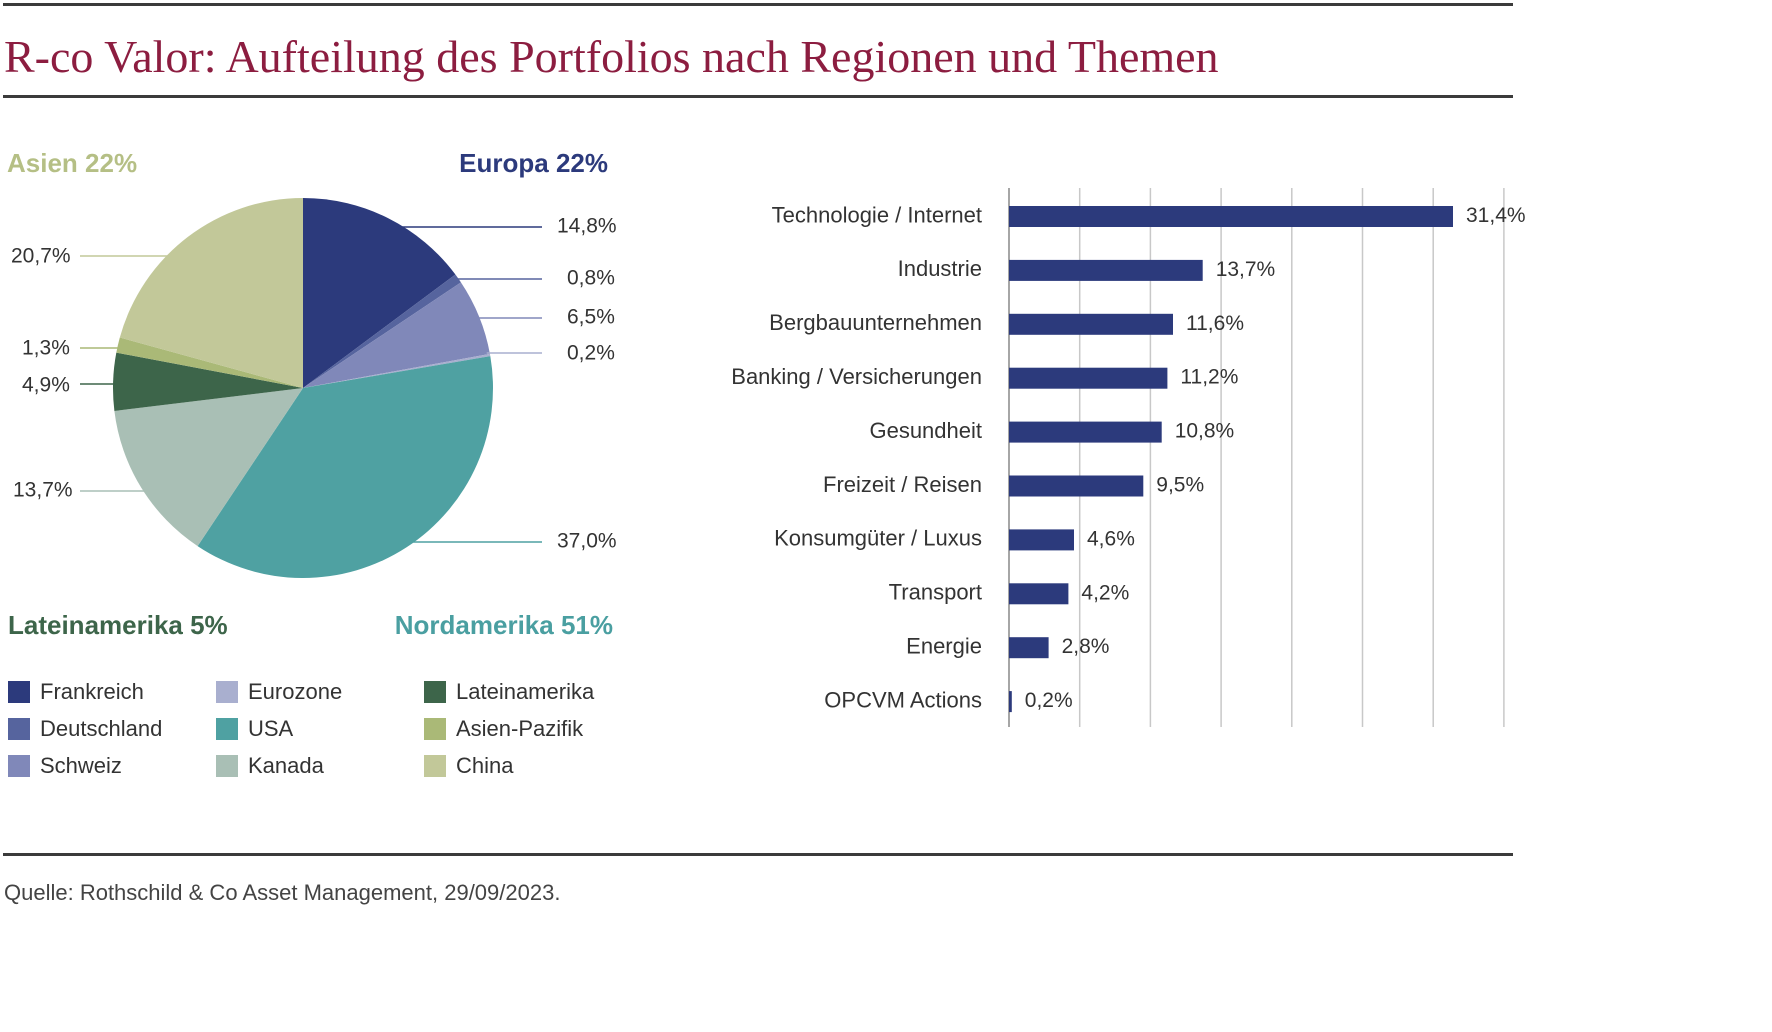  I want to click on category-label-industrie: Industrie, so click(940, 268).